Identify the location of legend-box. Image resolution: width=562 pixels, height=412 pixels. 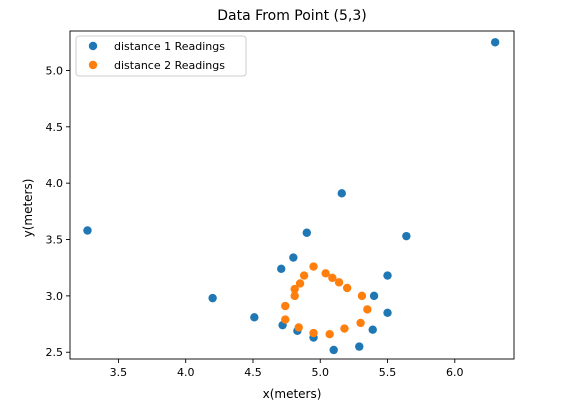
(161, 56).